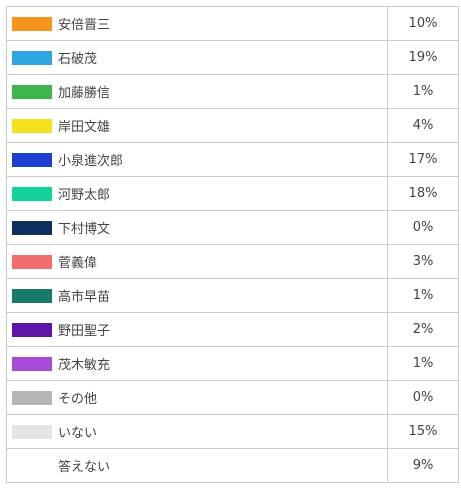 The height and width of the screenshot is (488, 461). I want to click on option-label: 野田聖子, so click(84, 331).